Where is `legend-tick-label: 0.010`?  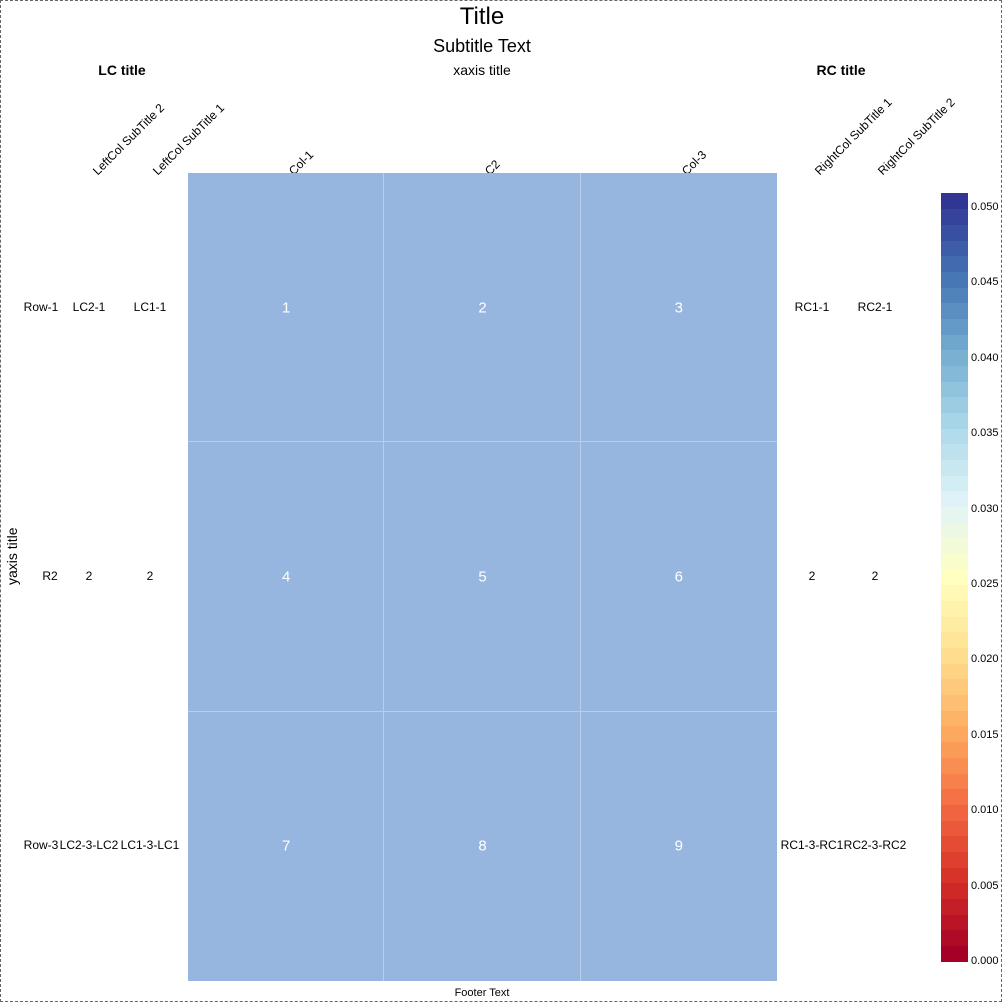 legend-tick-label: 0.010 is located at coordinates (985, 810).